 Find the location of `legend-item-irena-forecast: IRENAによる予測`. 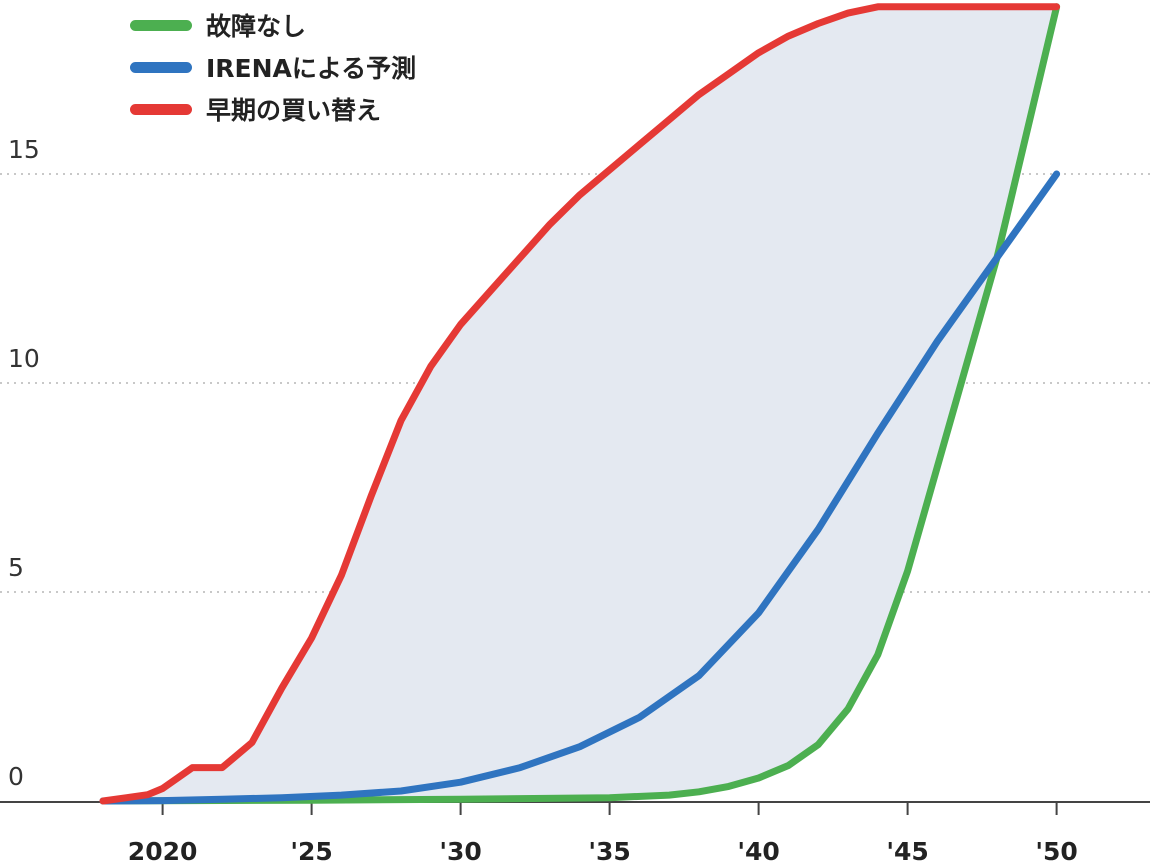

legend-item-irena-forecast: IRENAによる予測 is located at coordinates (273, 67).